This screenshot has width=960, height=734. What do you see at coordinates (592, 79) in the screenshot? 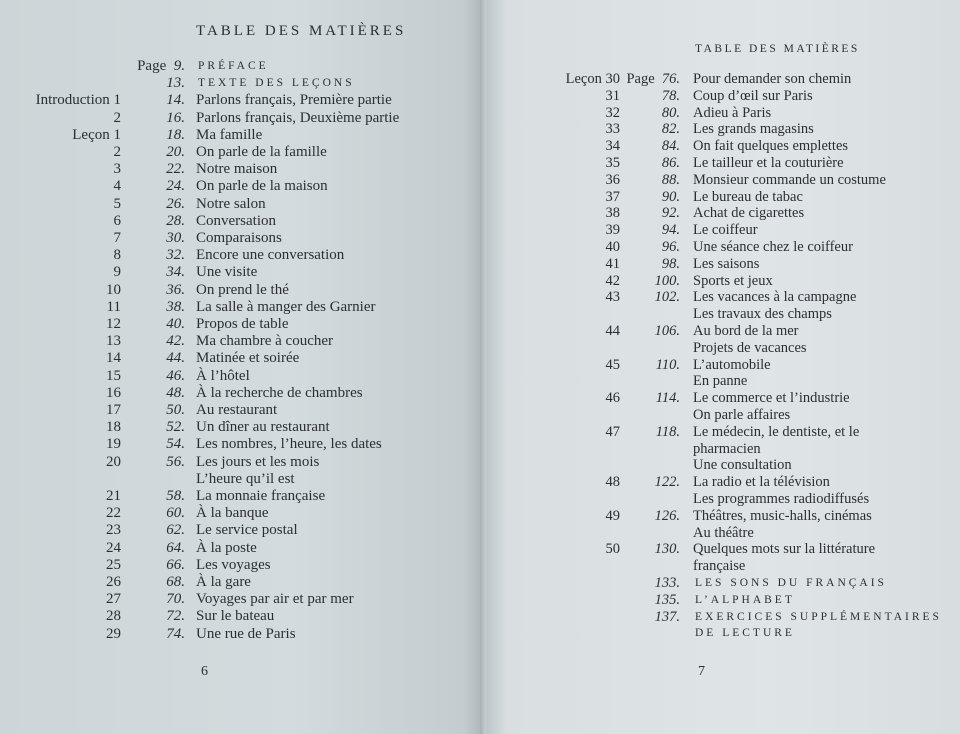
I see `lesson-number: Leçon 30` at bounding box center [592, 79].